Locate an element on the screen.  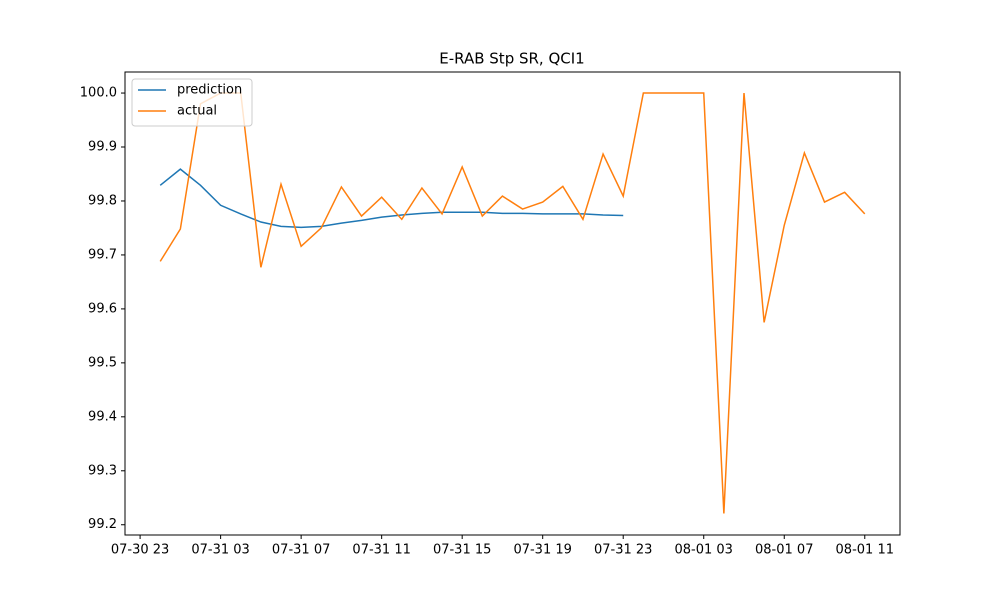
chart-title: E-RAB Stp SR, QCI1 is located at coordinates (511, 59).